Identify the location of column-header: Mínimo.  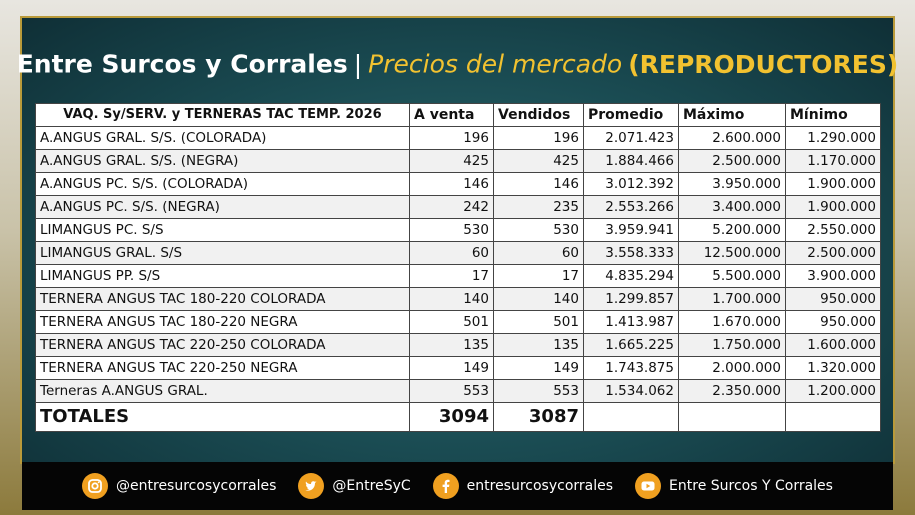
(833, 115).